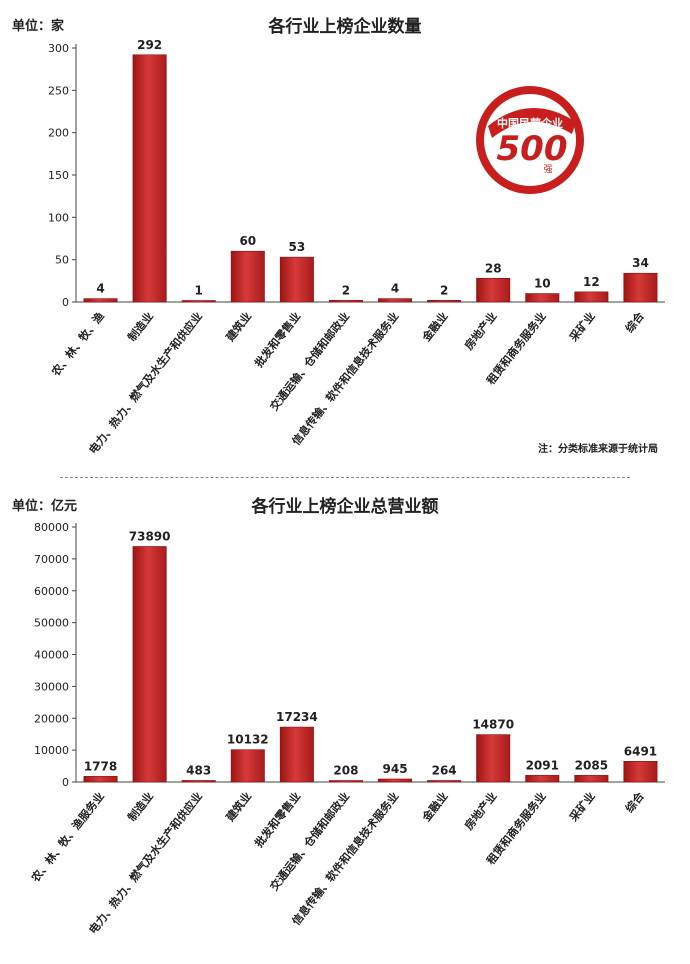 Image resolution: width=690 pixels, height=964 pixels. What do you see at coordinates (345, 26) in the screenshot?
I see `chart-title: 各行业上榜企业数量` at bounding box center [345, 26].